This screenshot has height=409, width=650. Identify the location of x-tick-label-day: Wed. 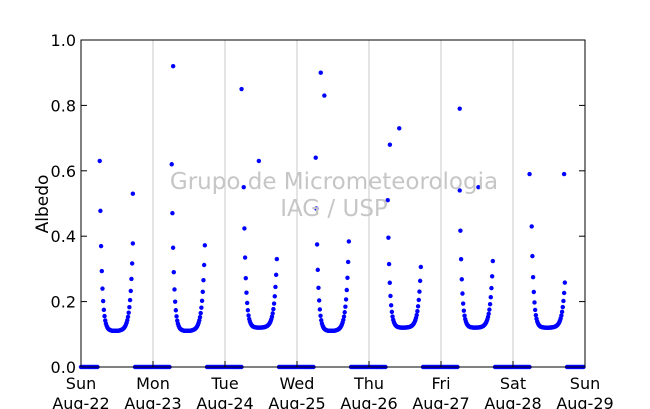
(297, 383).